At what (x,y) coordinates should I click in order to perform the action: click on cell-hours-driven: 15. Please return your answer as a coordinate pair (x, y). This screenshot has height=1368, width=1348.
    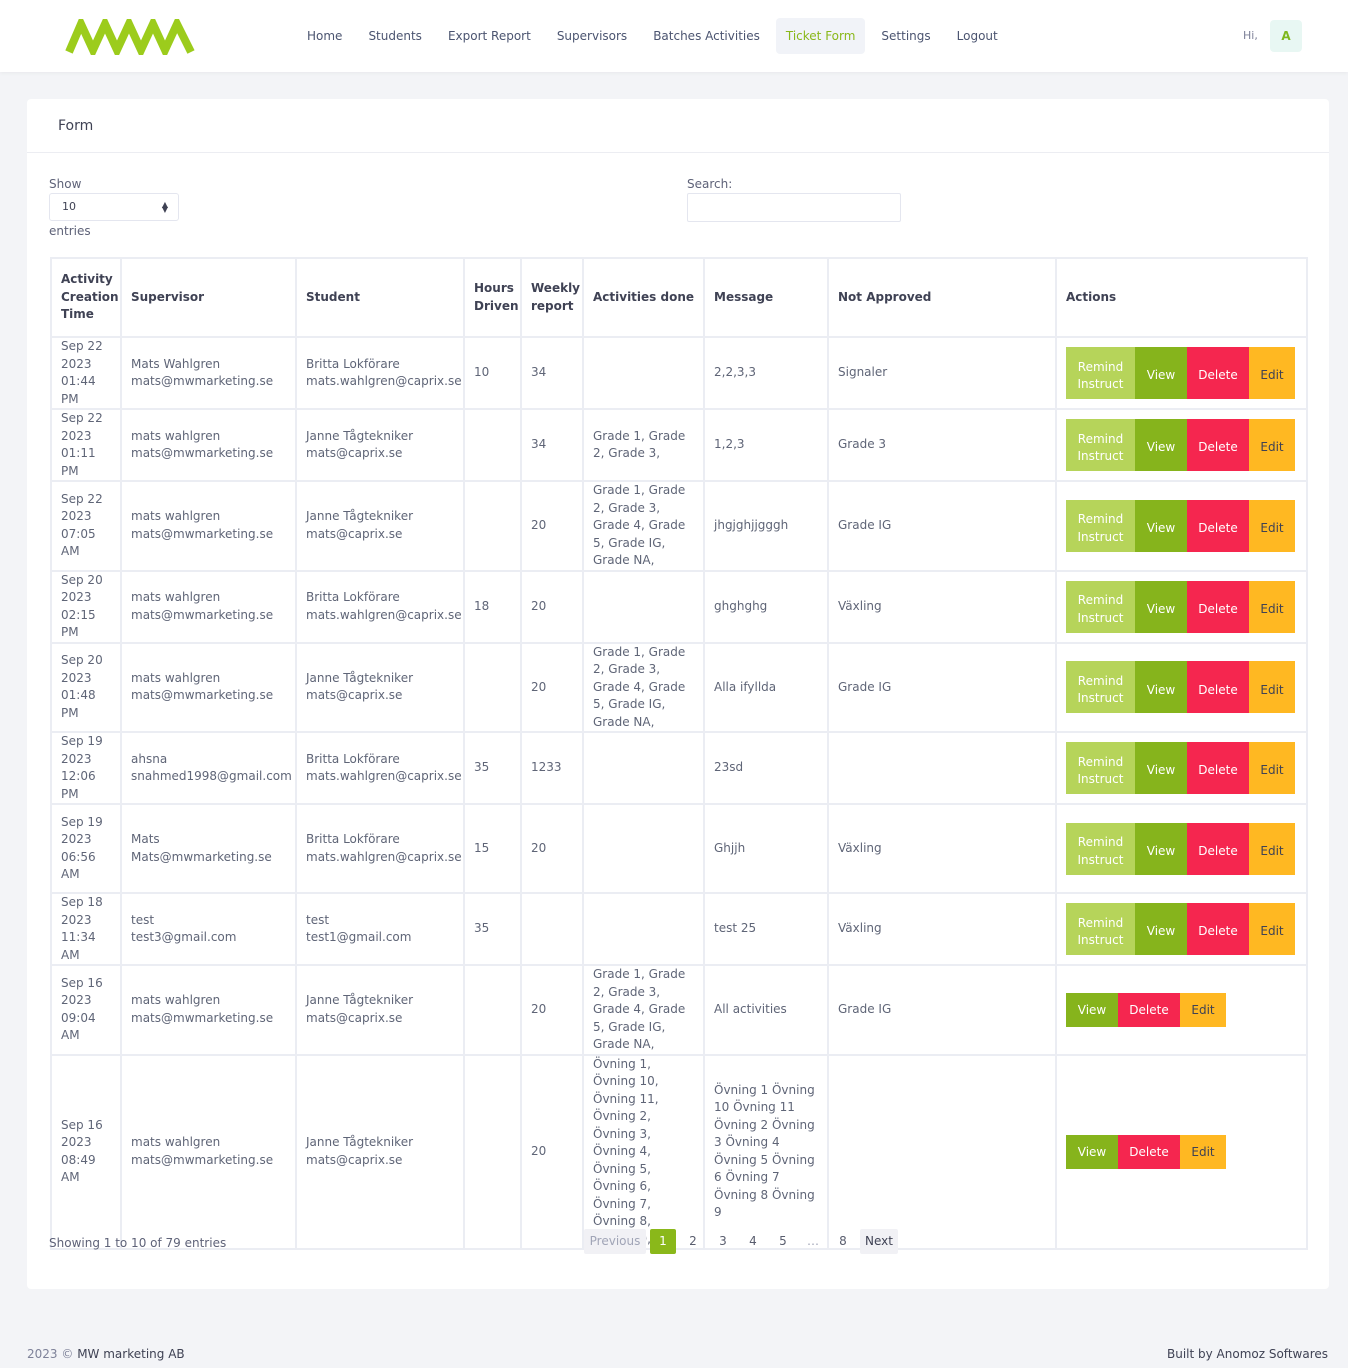
    Looking at the image, I should click on (492, 848).